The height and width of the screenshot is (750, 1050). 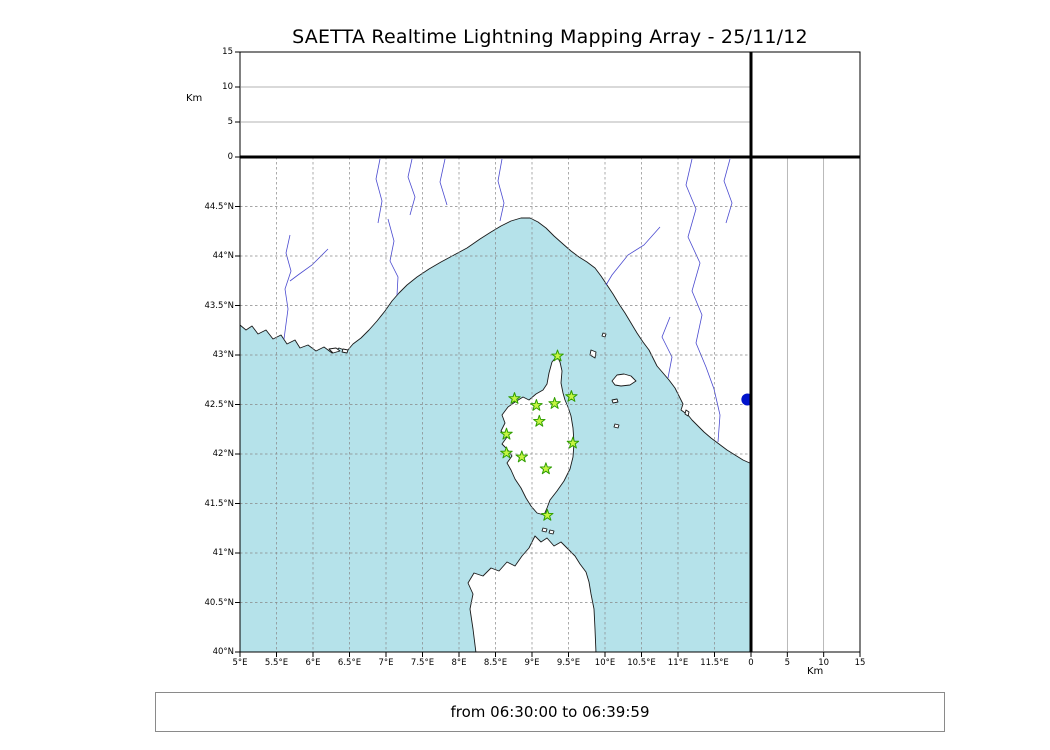 What do you see at coordinates (604, 335) in the screenshot?
I see `gorgona-island` at bounding box center [604, 335].